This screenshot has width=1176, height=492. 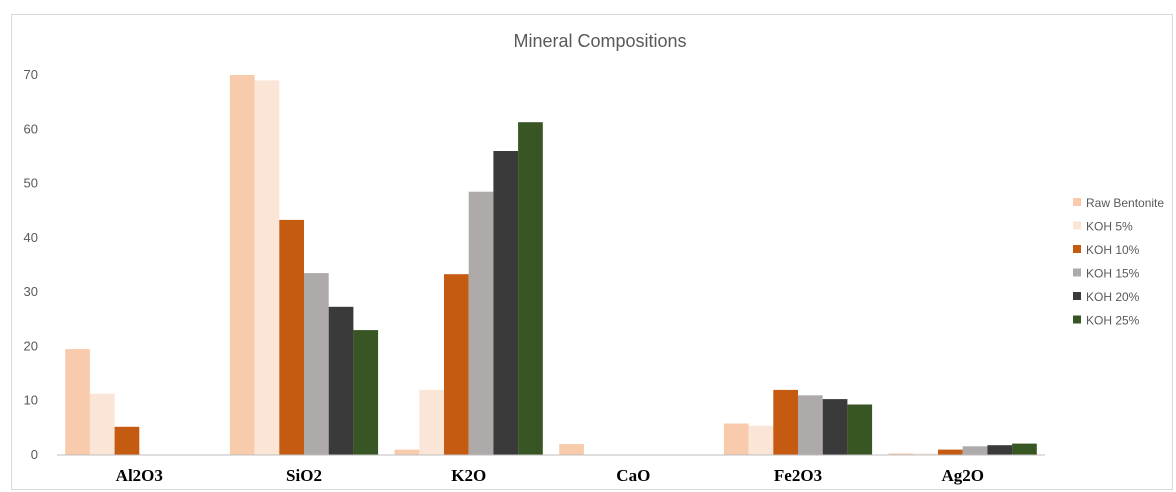 What do you see at coordinates (31, 400) in the screenshot?
I see `y-tick-label: 10` at bounding box center [31, 400].